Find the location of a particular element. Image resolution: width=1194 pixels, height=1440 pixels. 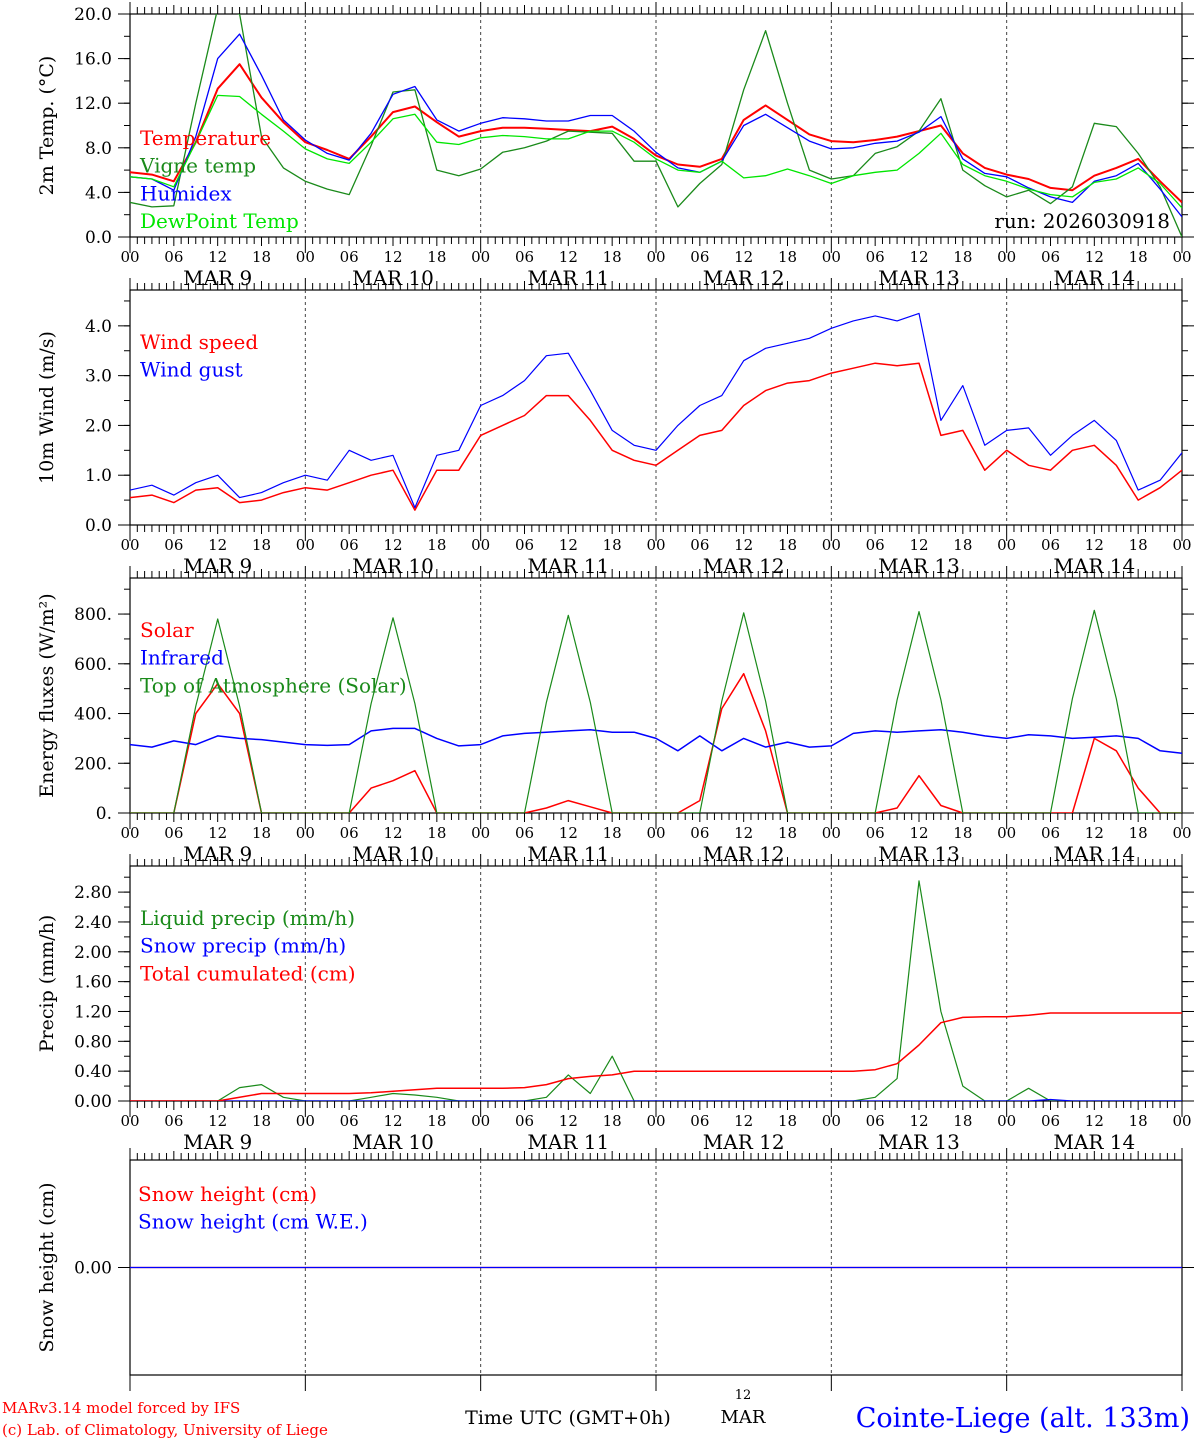

y-axis-label: Energy fluxes (W/m²) is located at coordinates (47, 695).